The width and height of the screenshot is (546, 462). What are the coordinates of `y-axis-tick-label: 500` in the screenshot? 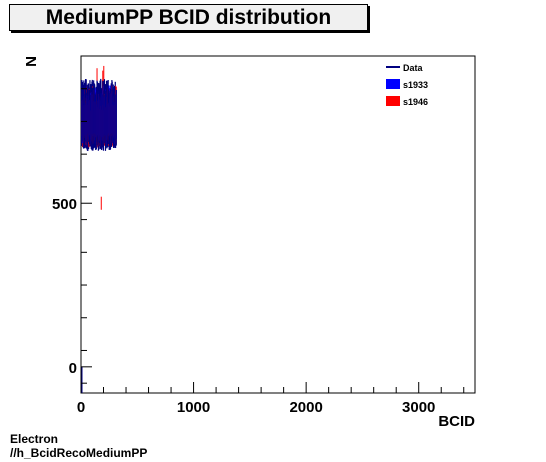 It's located at (64, 204).